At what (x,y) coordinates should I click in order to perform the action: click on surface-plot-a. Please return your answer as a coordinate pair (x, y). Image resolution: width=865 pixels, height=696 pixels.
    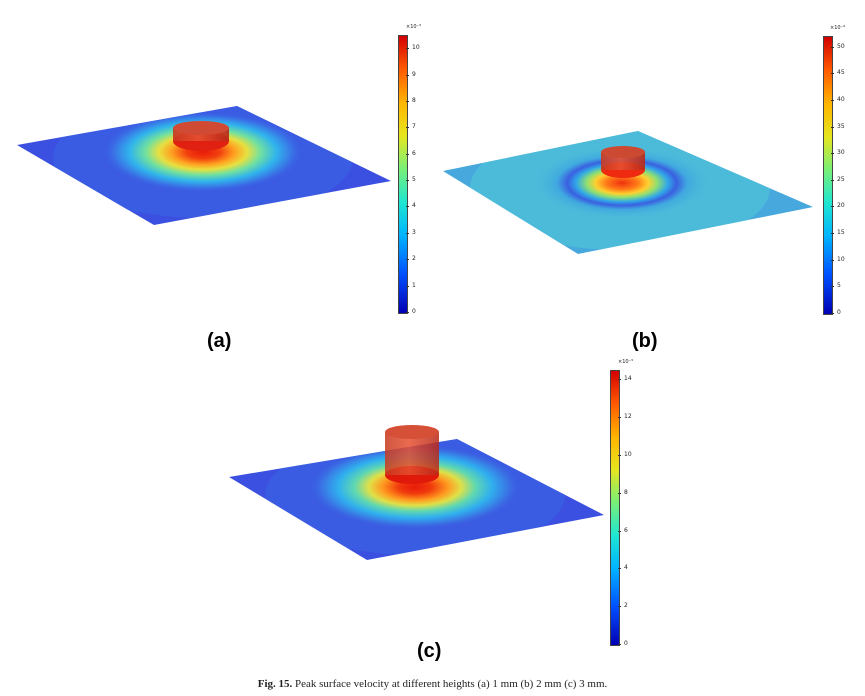
    Looking at the image, I should click on (204, 165).